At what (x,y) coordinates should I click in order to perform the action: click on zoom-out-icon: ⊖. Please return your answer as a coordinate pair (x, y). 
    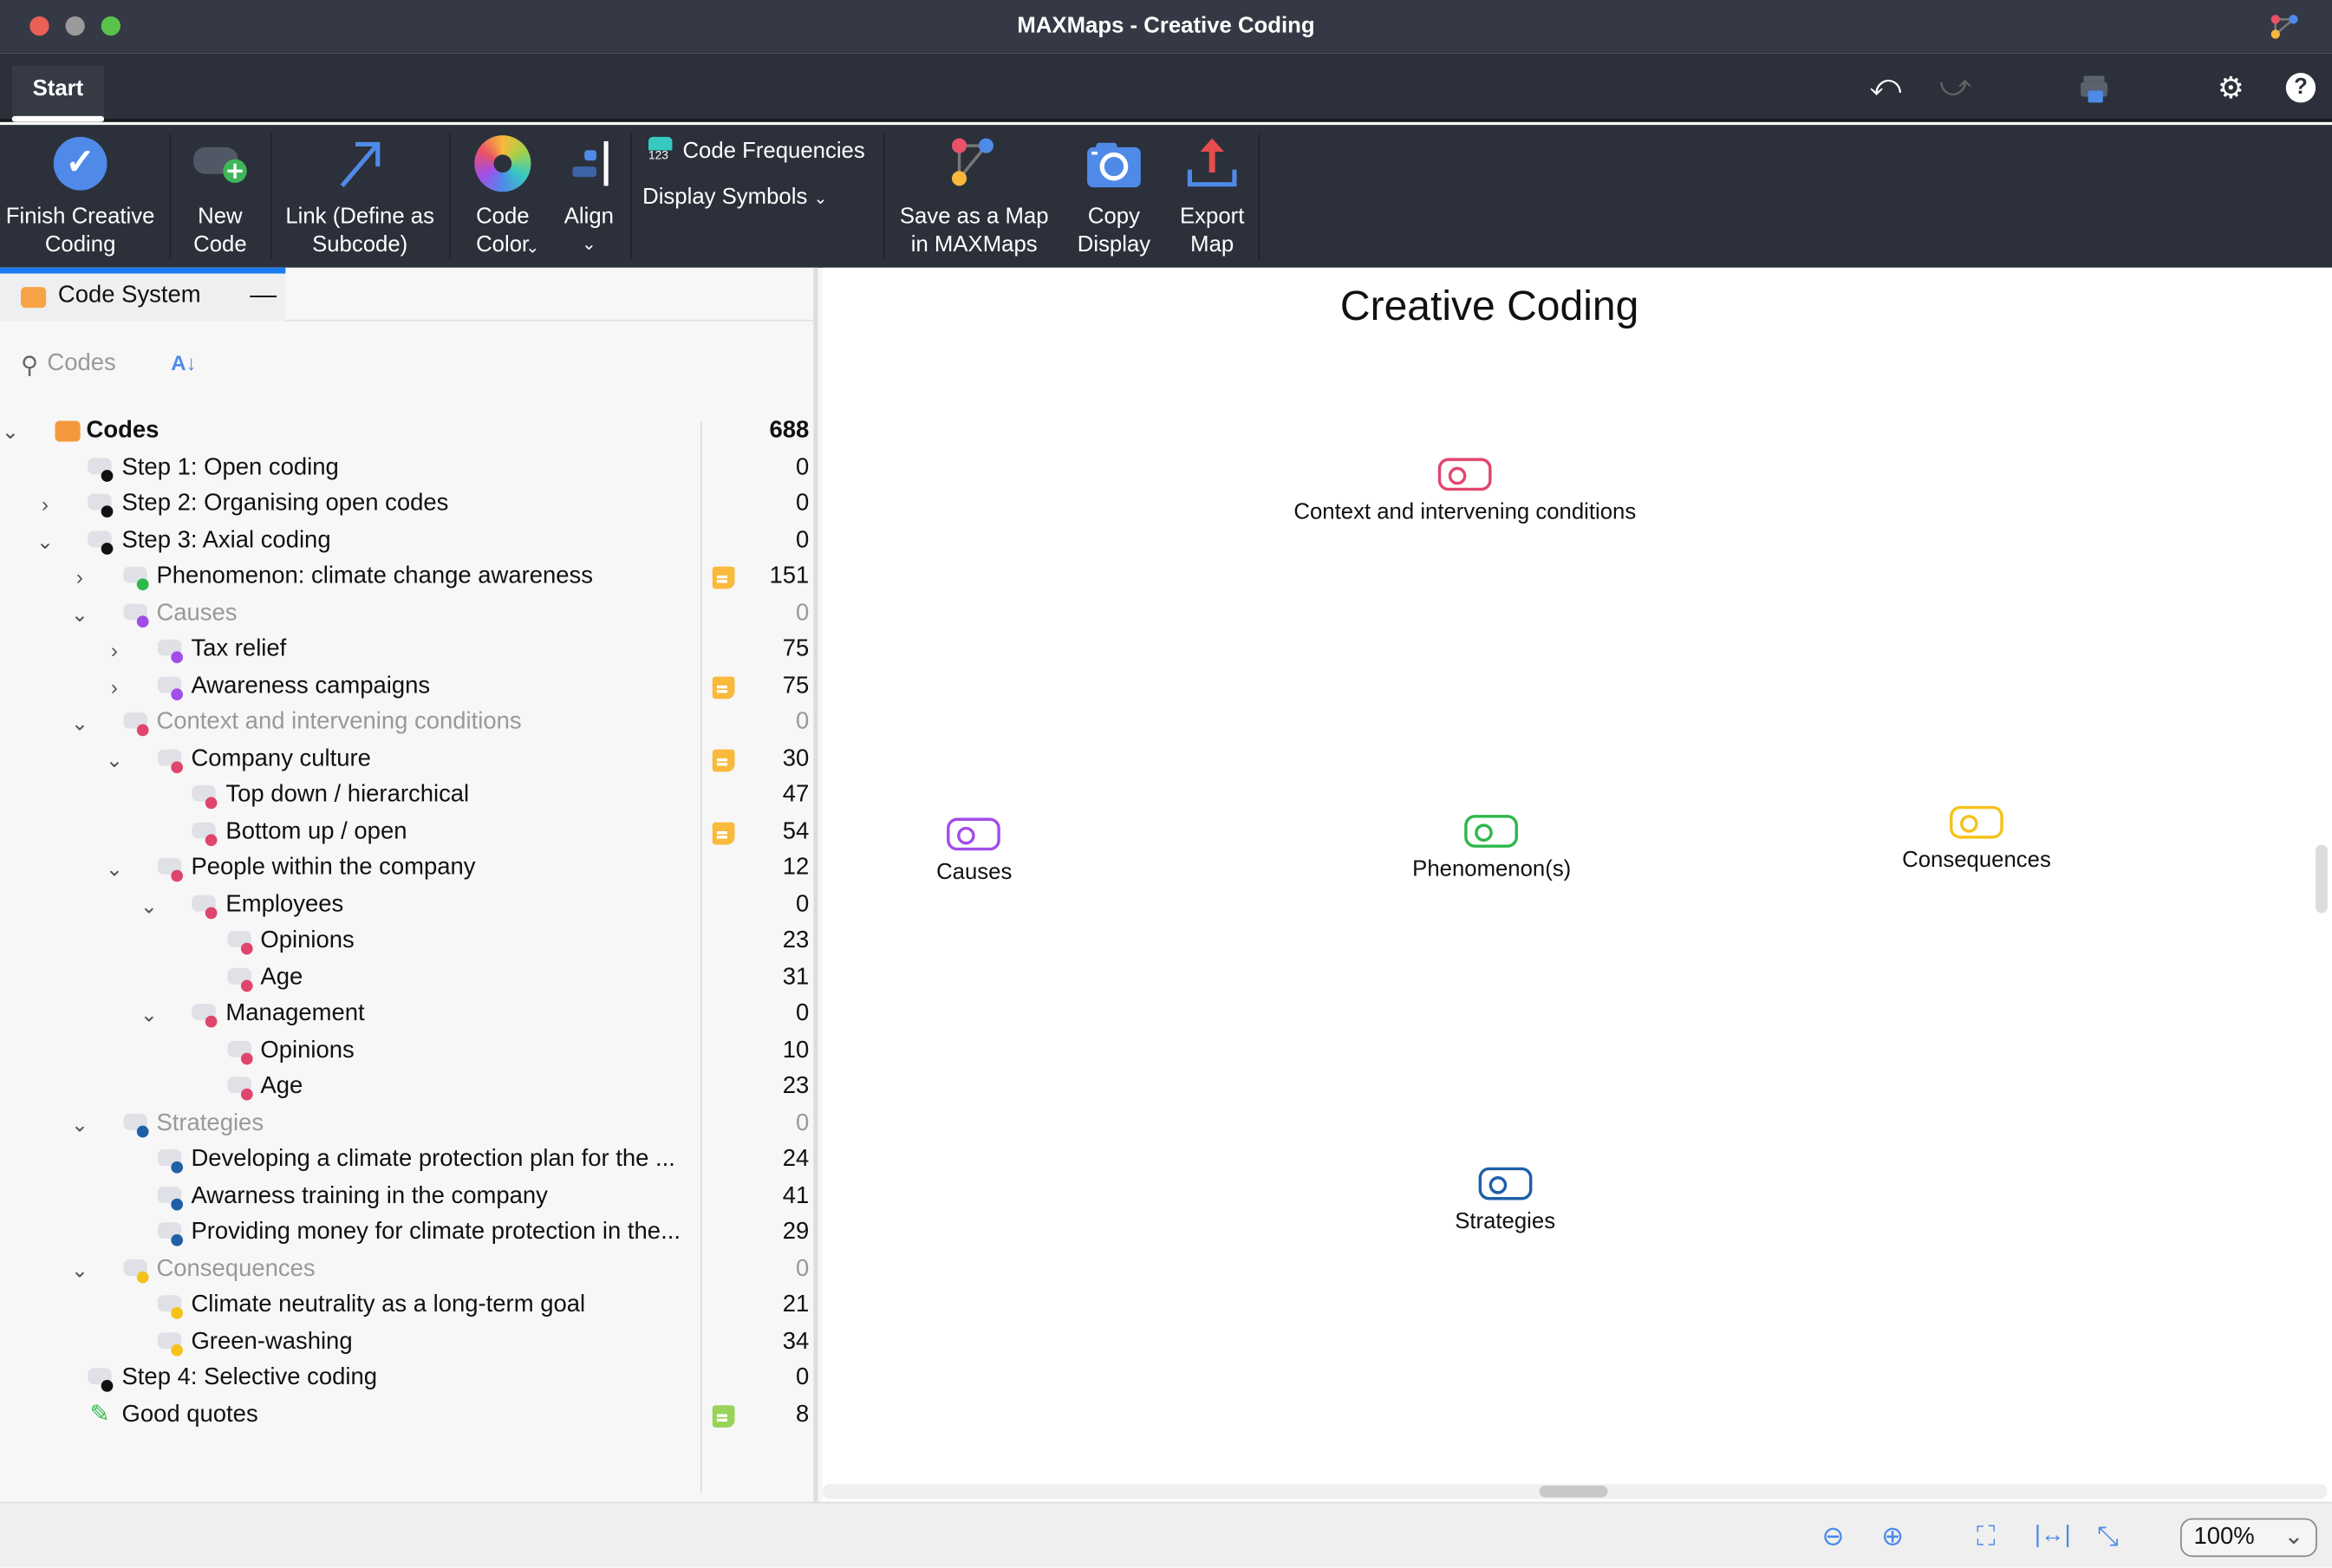
    Looking at the image, I should click on (1833, 1536).